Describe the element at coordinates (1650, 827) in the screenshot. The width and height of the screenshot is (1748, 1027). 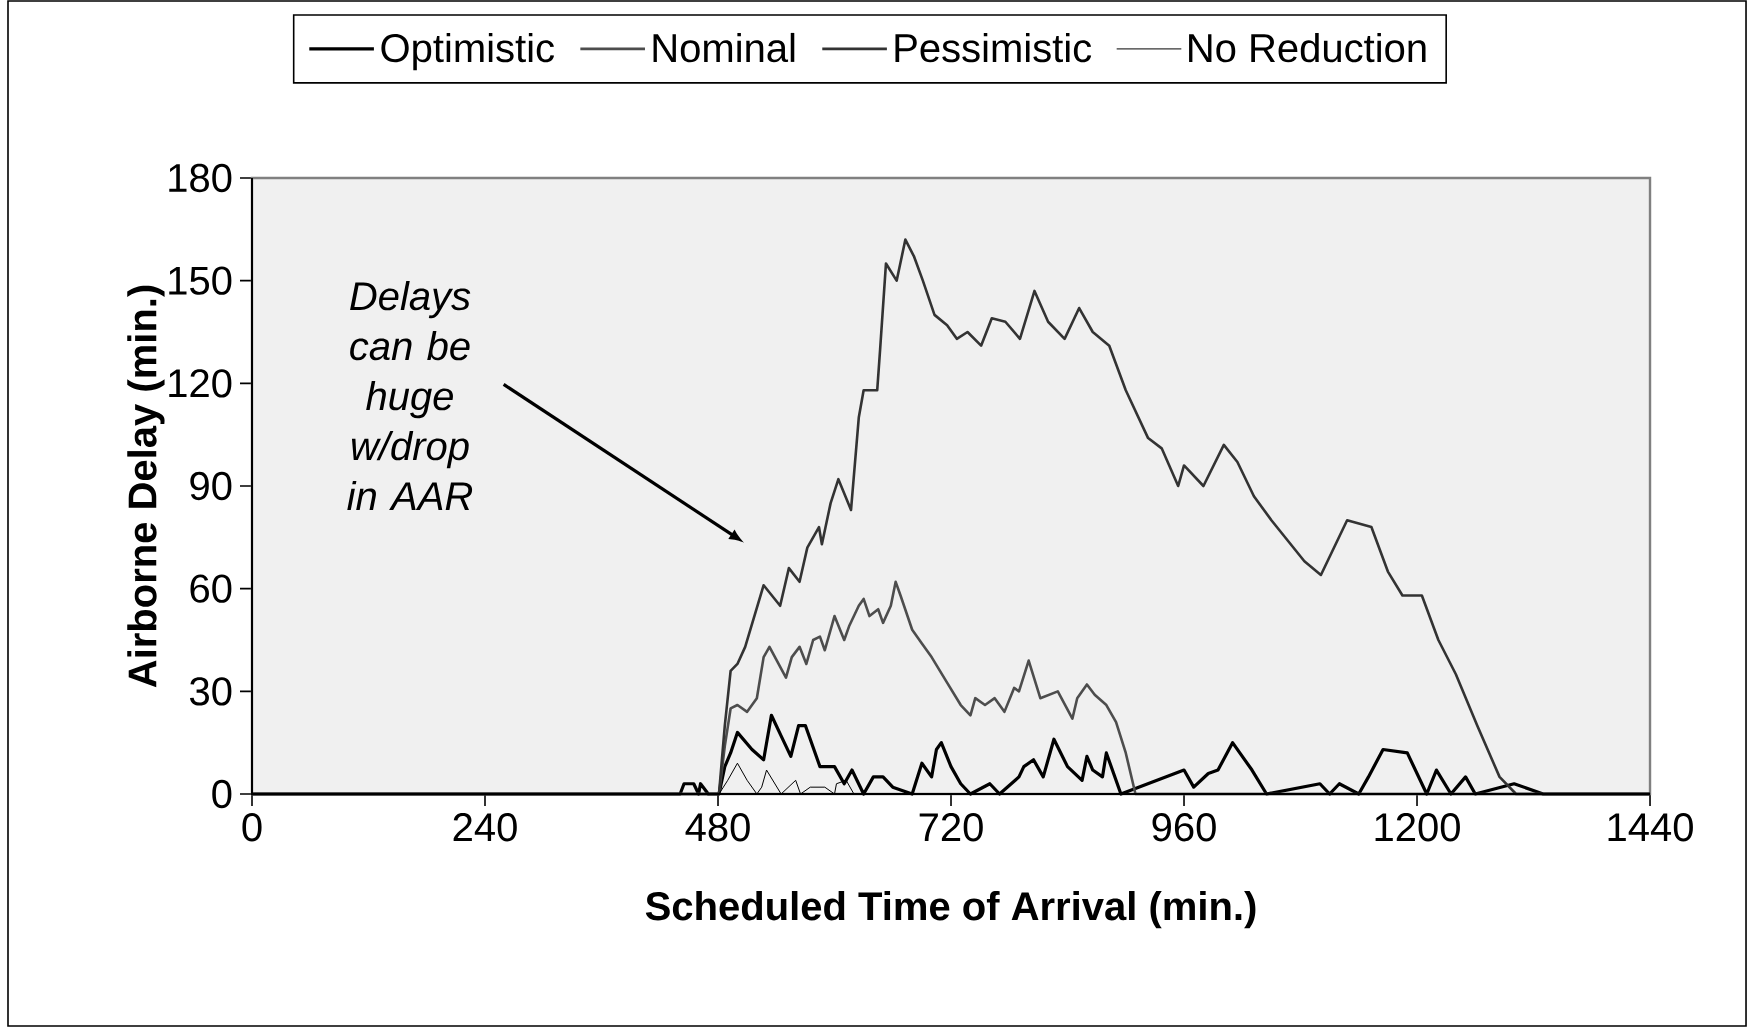
I see `x-tick-label: 1440` at that location.